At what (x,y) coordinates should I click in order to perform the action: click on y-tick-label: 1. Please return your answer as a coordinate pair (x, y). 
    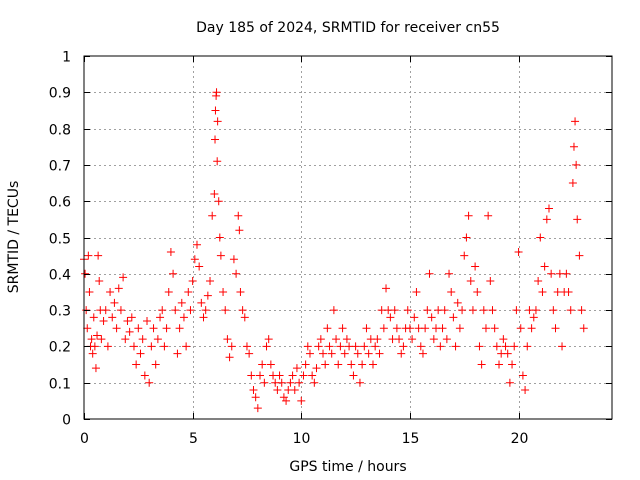
    Looking at the image, I should click on (66, 58).